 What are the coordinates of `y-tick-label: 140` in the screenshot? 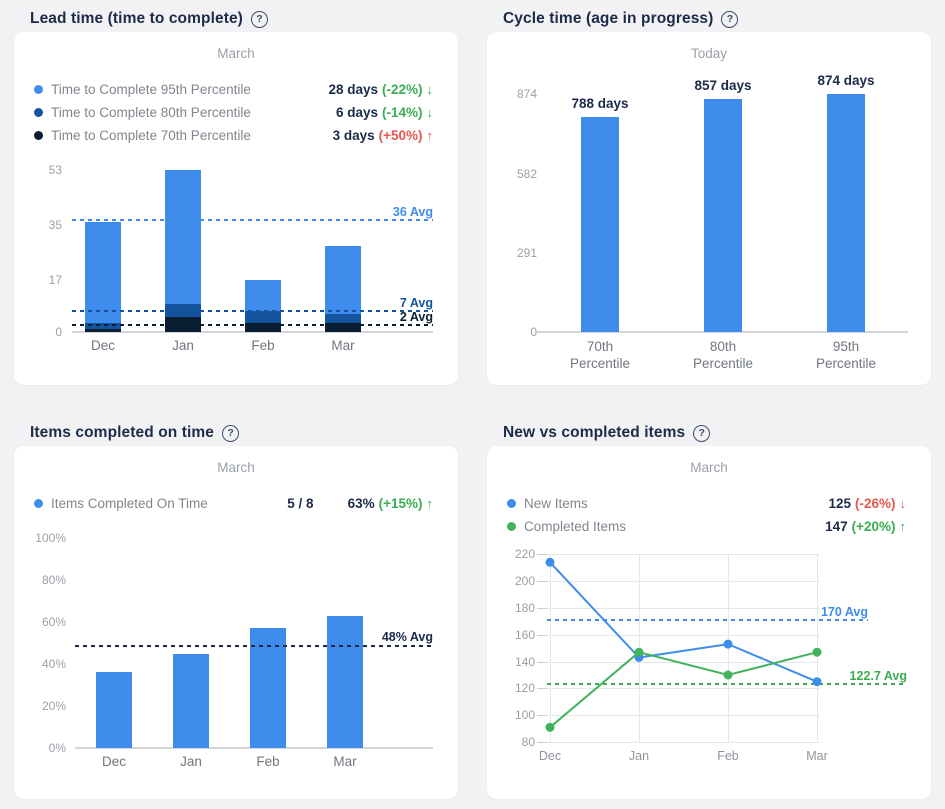 It's located at (524, 661).